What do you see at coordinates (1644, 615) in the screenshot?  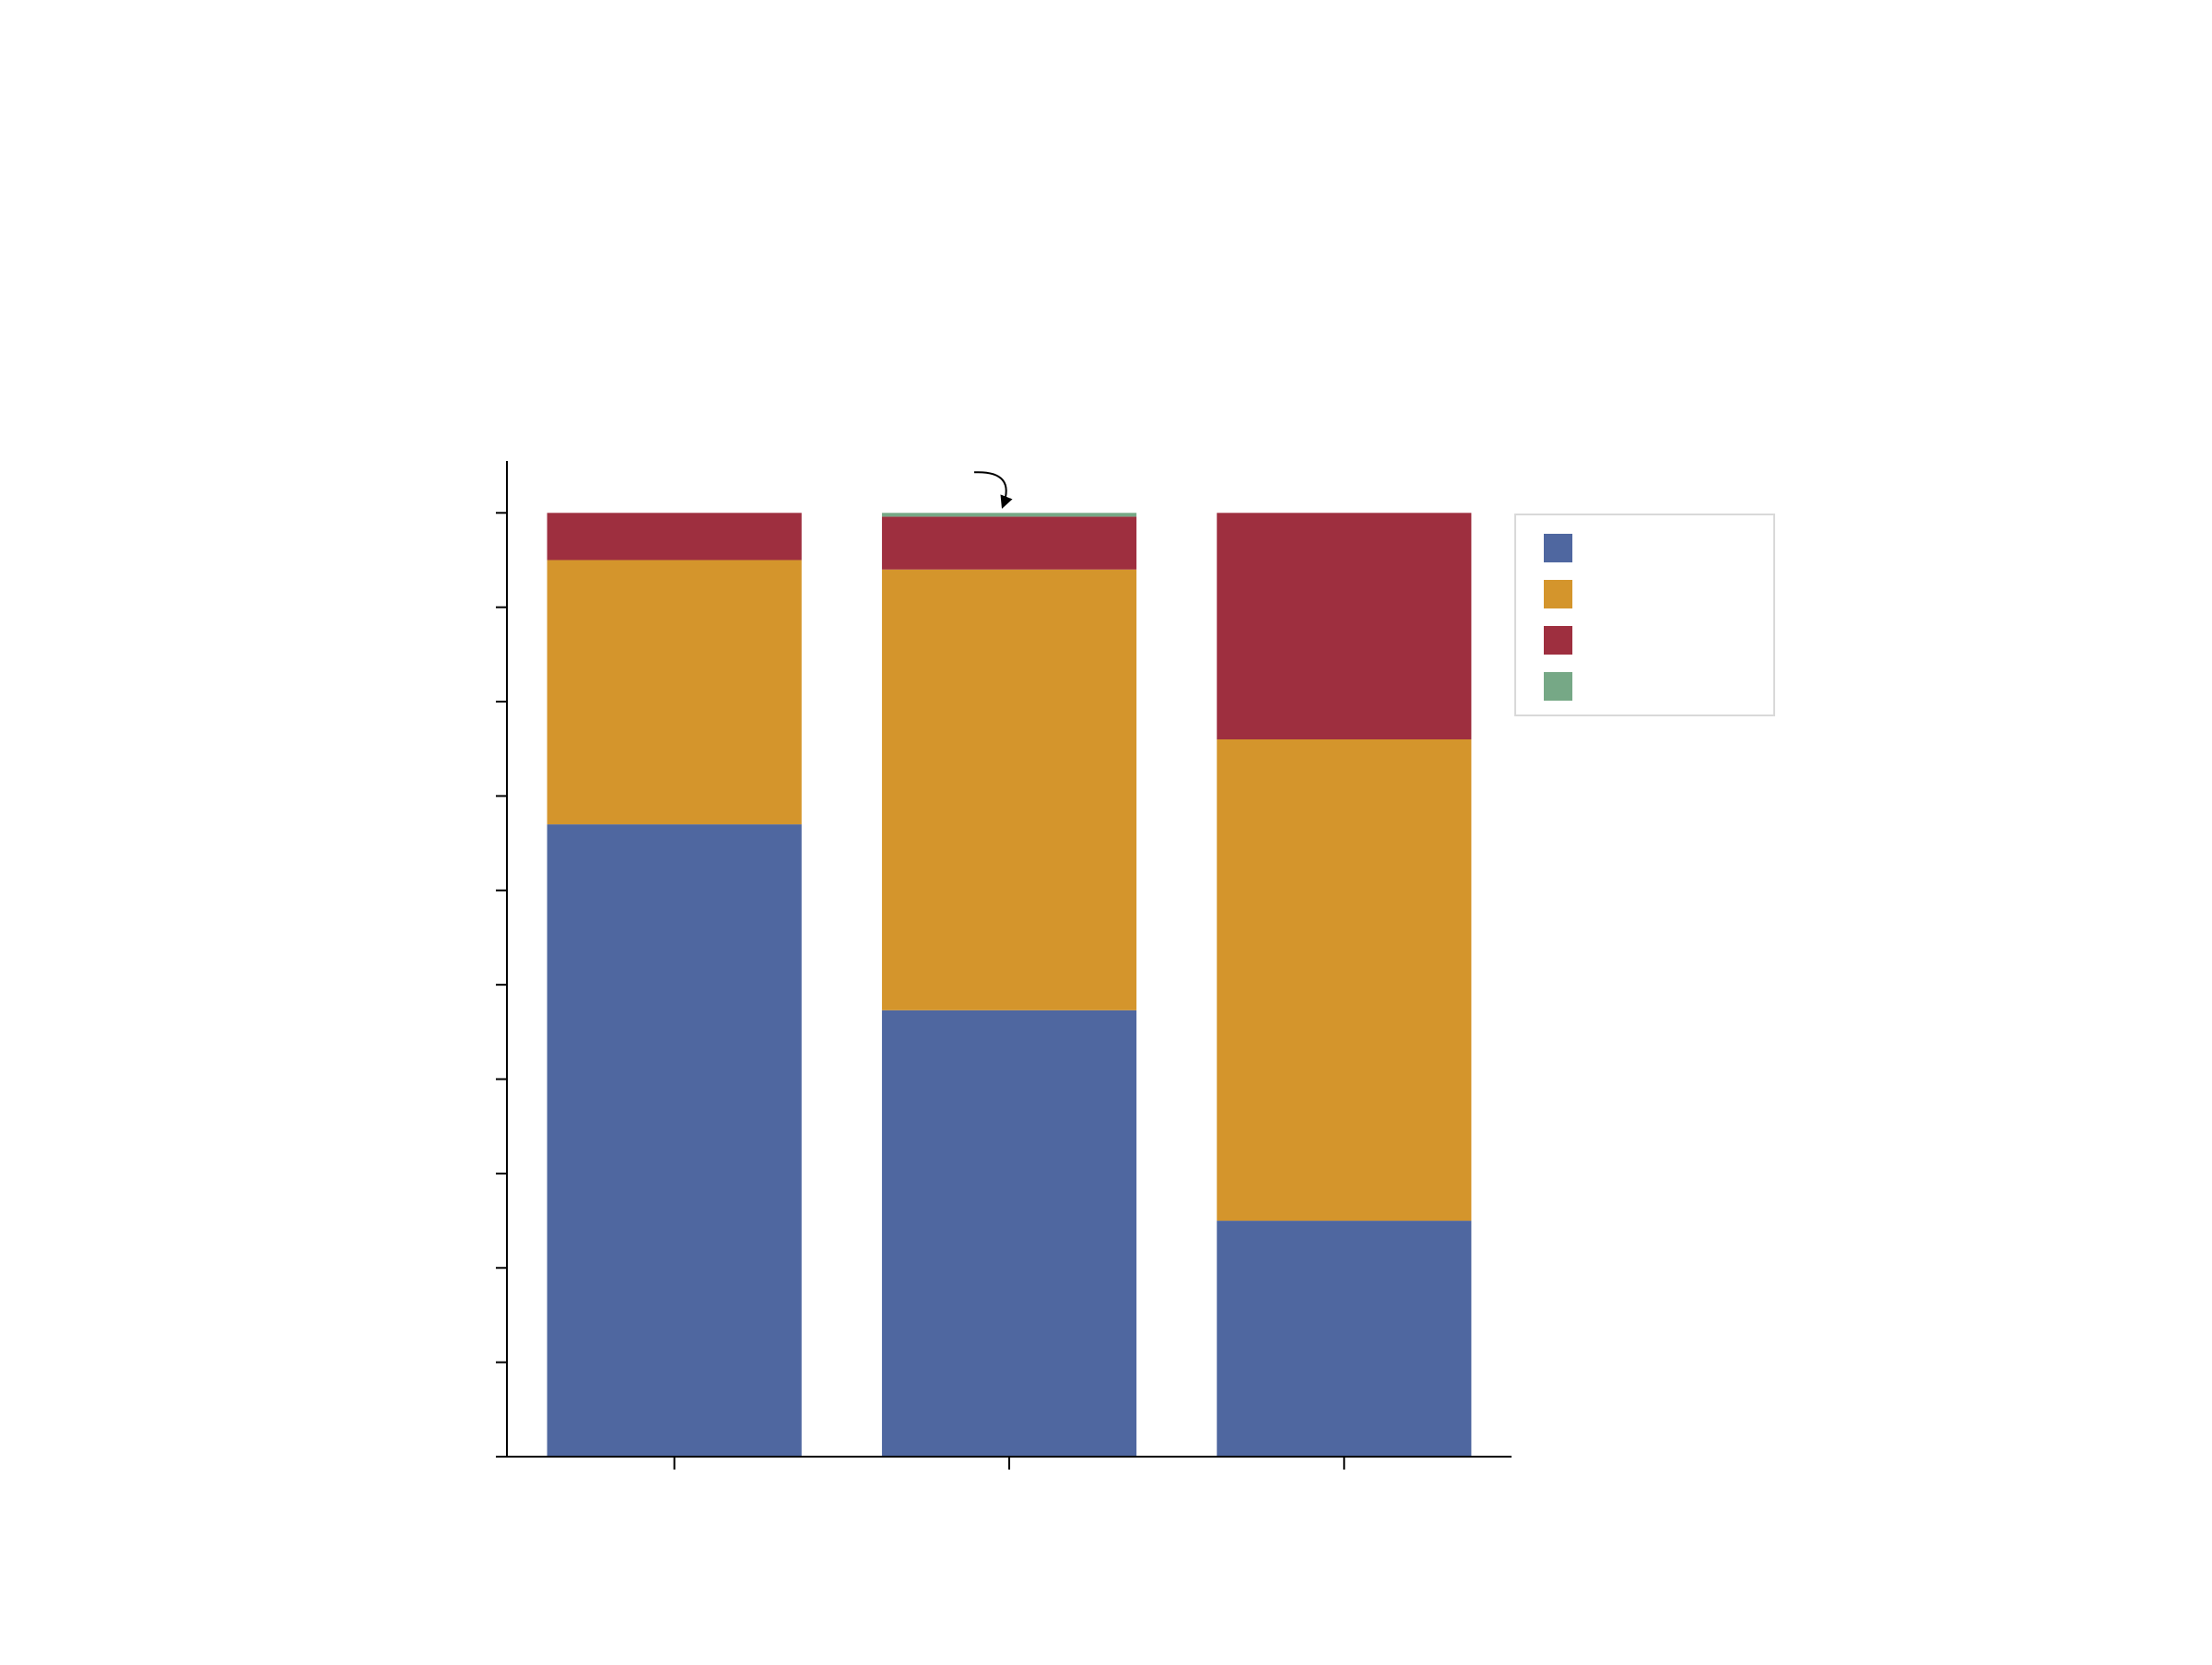 I see `legend` at bounding box center [1644, 615].